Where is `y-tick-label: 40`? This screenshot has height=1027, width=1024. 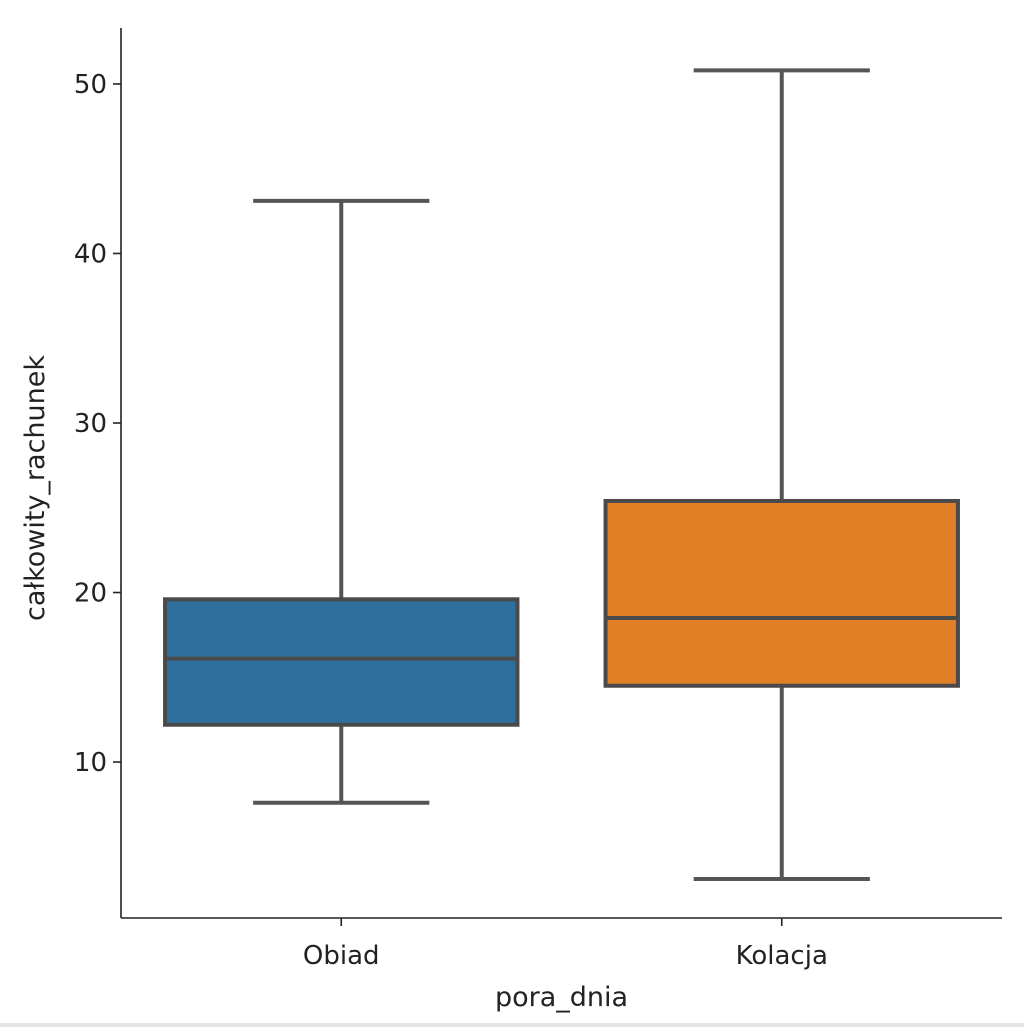
y-tick-label: 40 is located at coordinates (90, 254).